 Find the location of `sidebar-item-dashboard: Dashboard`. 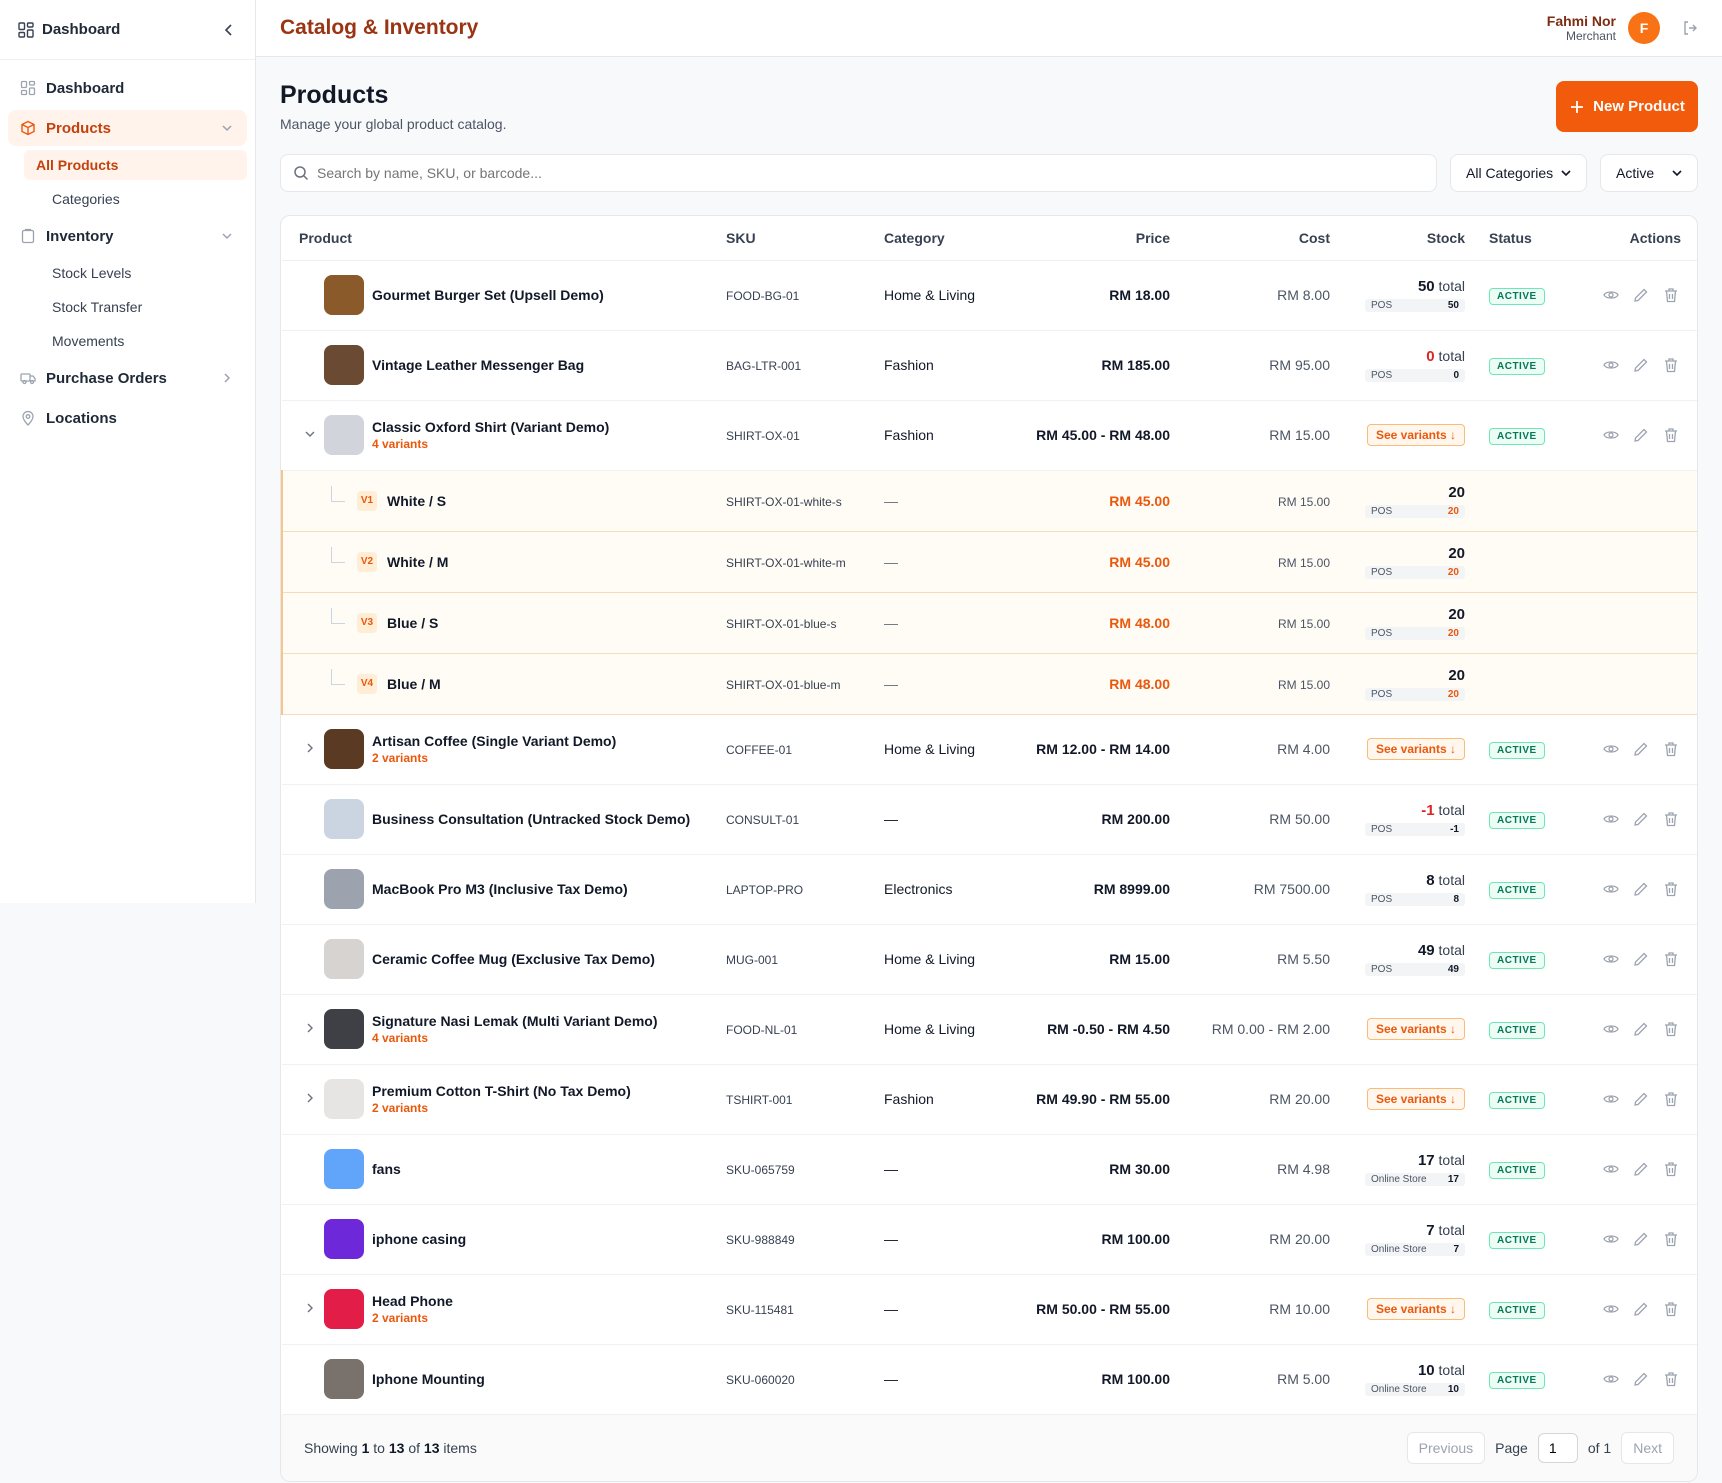

sidebar-item-dashboard: Dashboard is located at coordinates (127, 88).